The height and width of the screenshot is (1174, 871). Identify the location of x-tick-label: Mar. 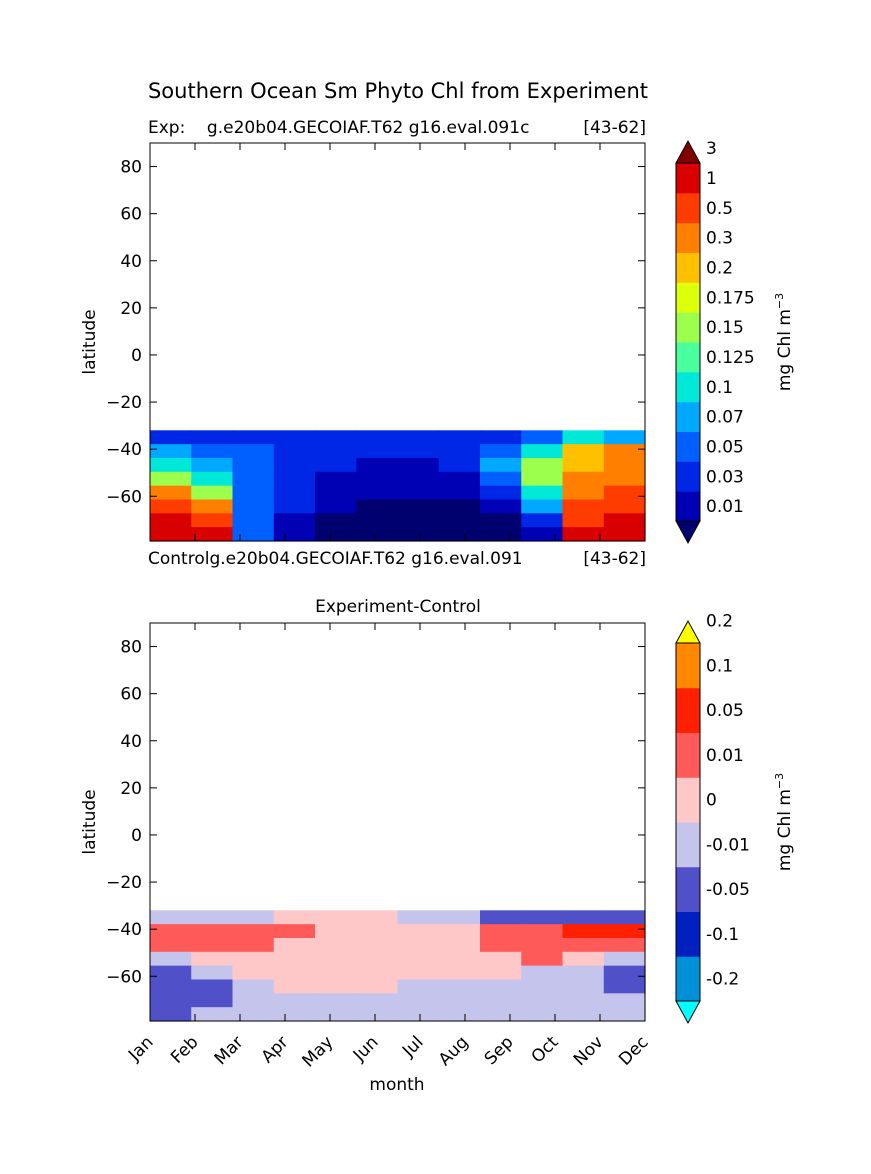
(229, 1050).